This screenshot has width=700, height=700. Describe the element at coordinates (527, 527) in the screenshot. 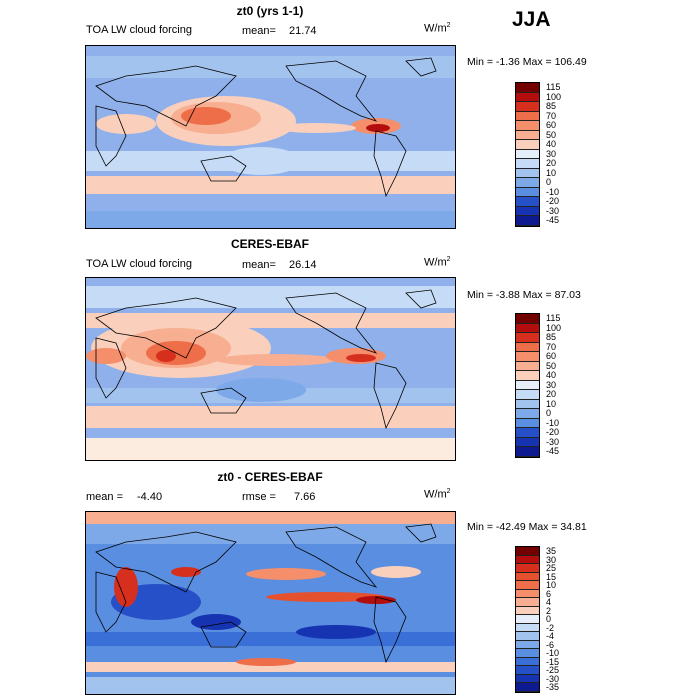

I see `panel-3-min-max: Min = -42.49 Max = 34.81` at that location.